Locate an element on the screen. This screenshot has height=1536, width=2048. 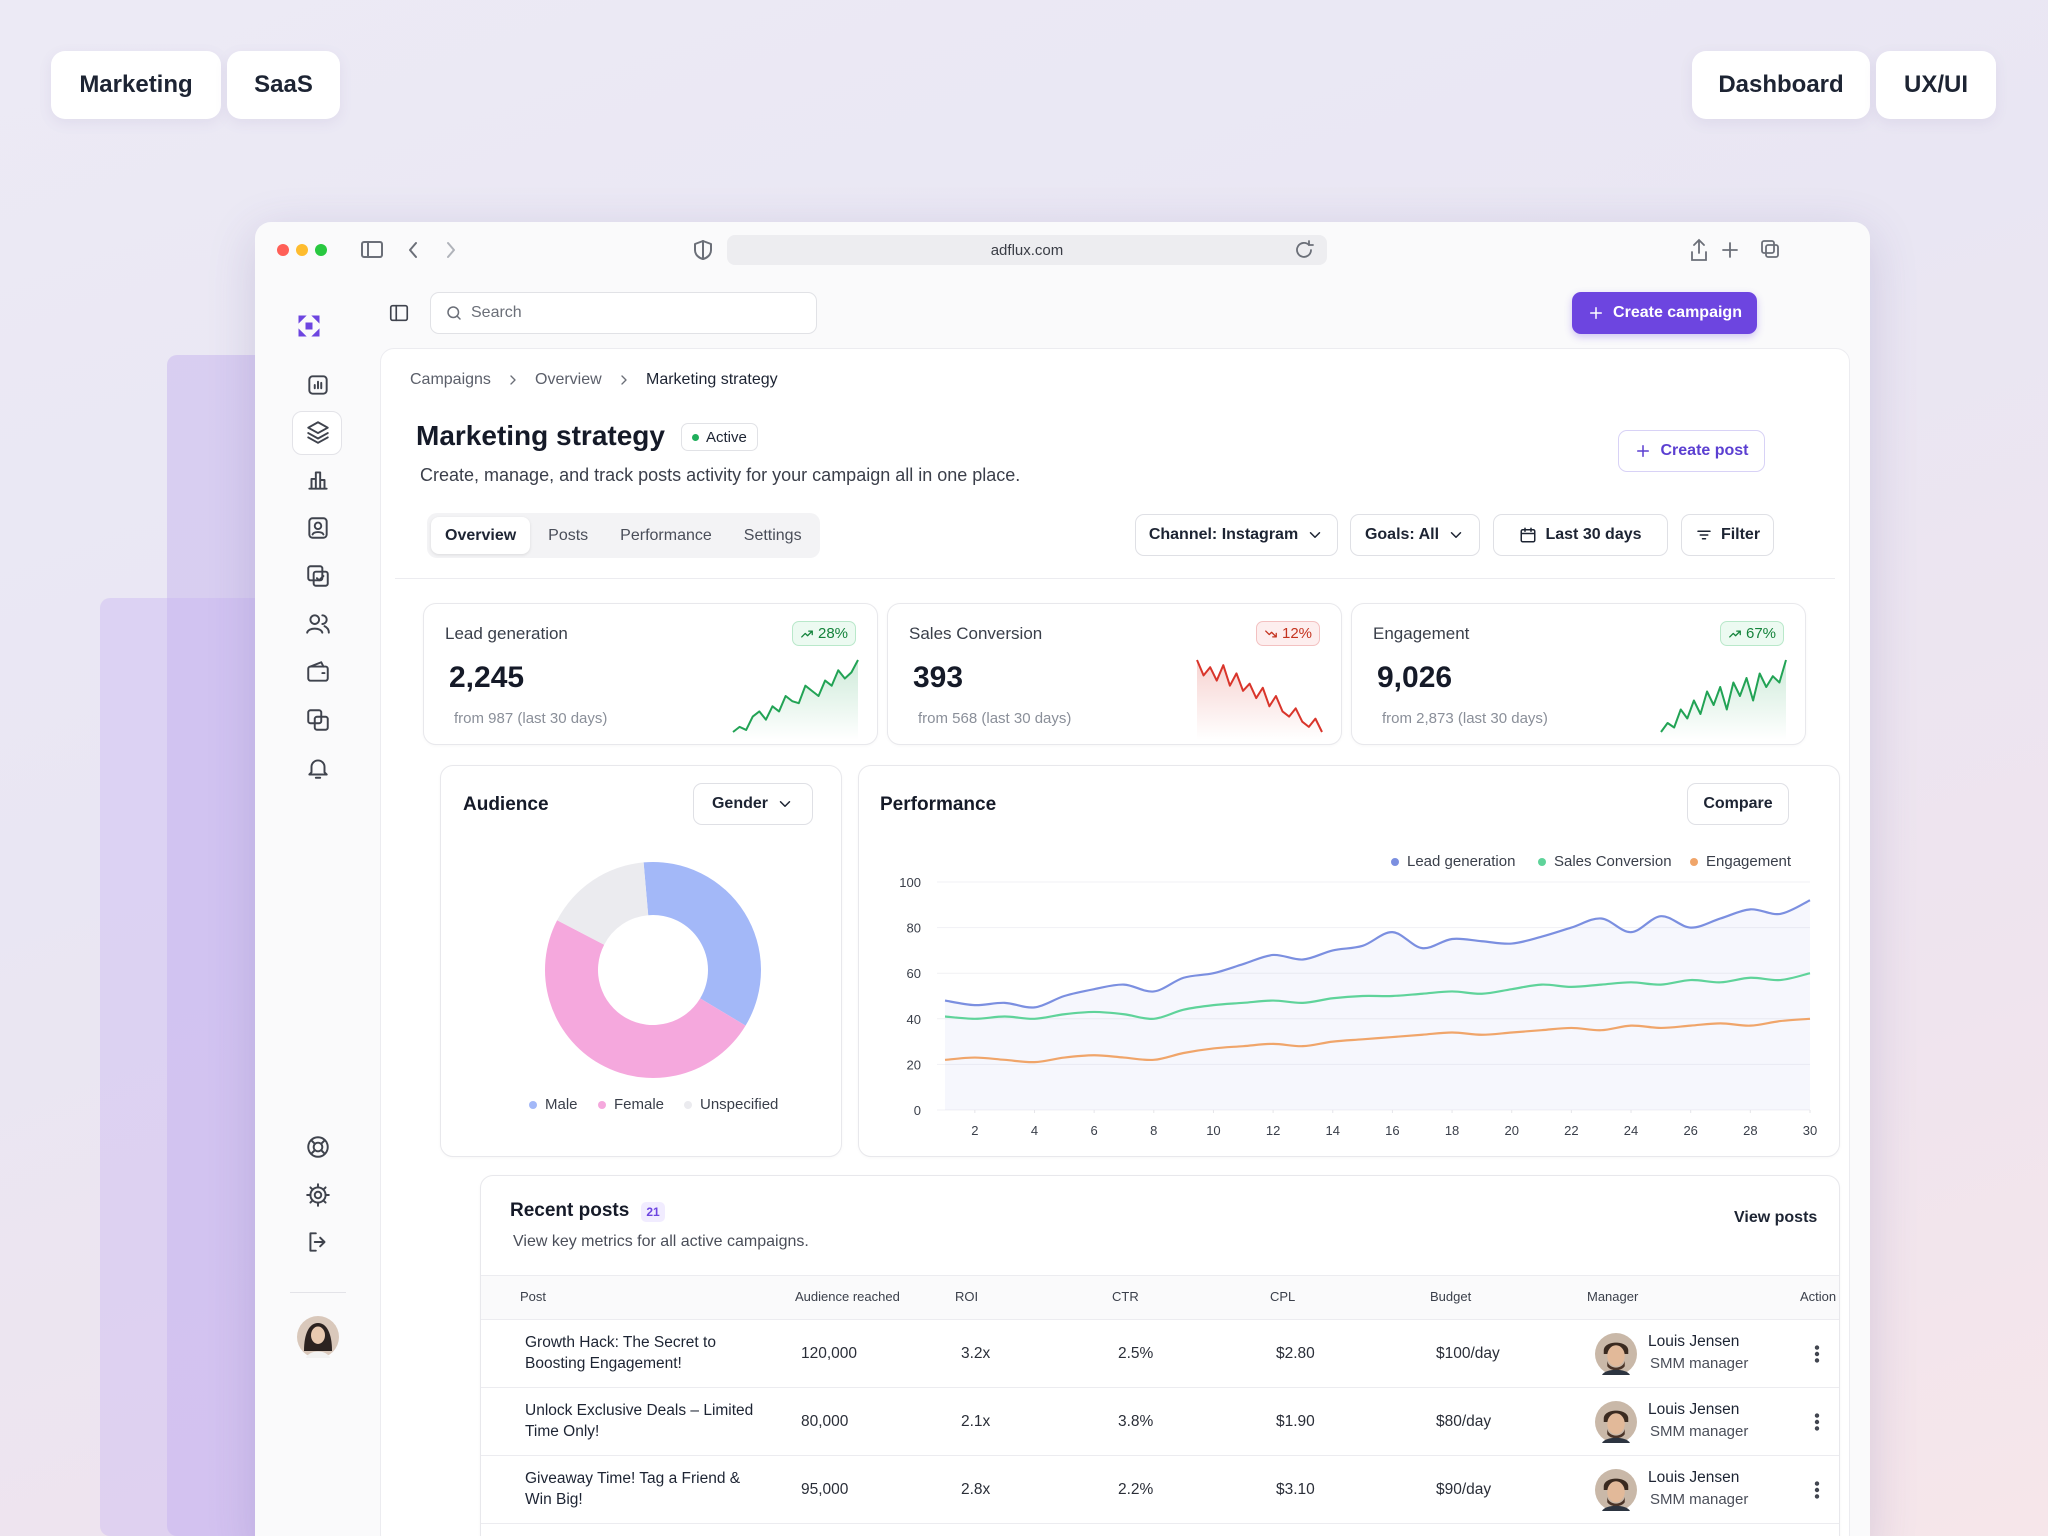
cell: 80,000 is located at coordinates (825, 1421).